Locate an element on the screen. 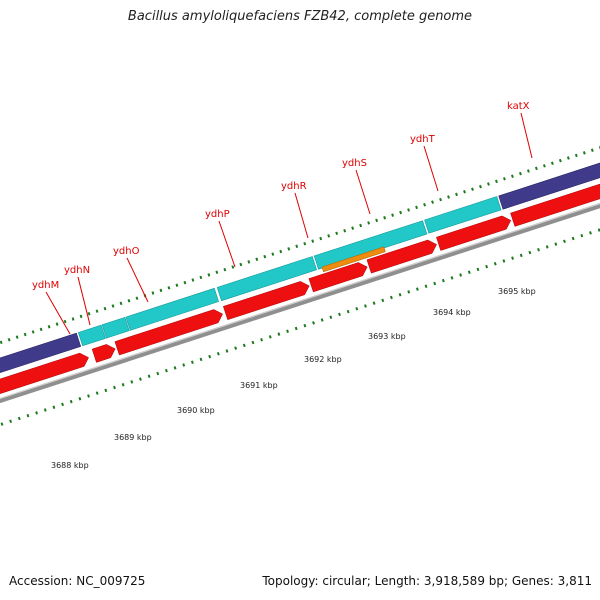 This screenshot has height=600, width=600. gene-label: ydhM is located at coordinates (45, 285).